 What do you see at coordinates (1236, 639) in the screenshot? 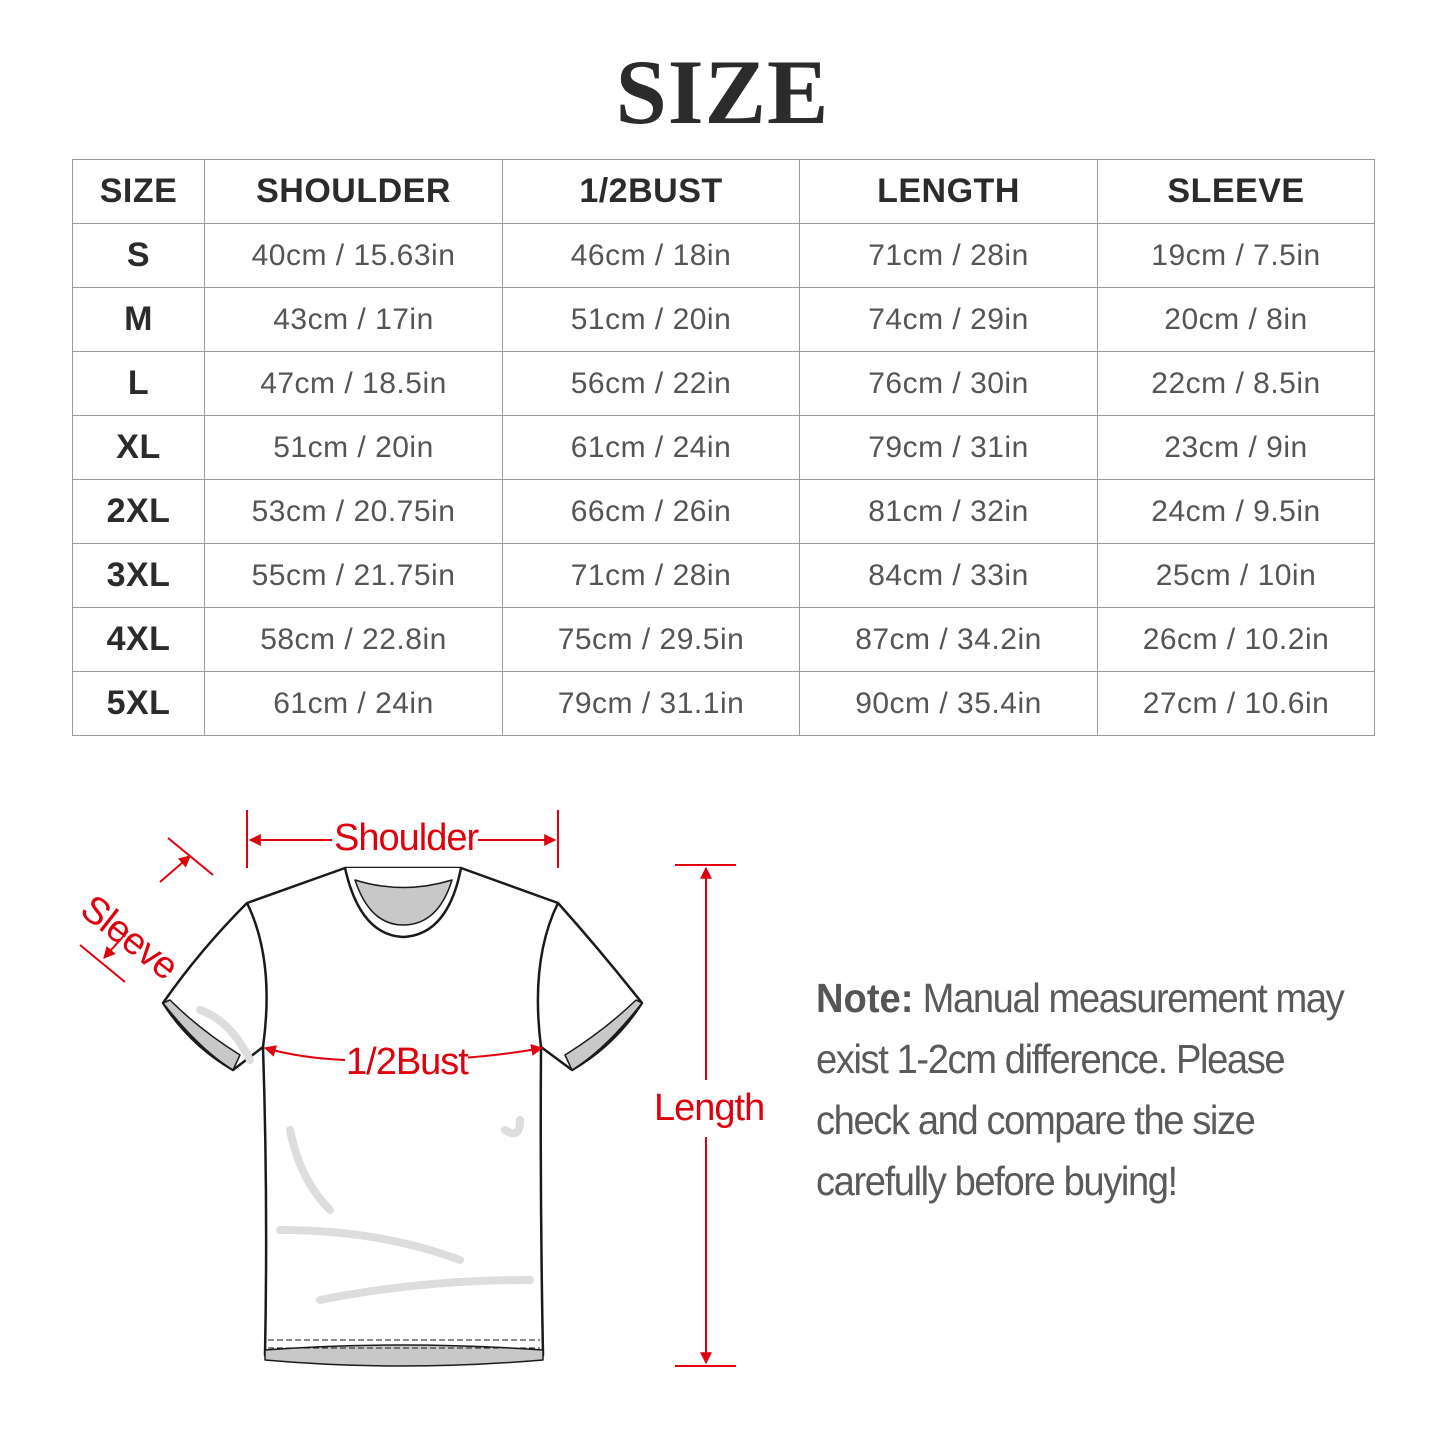
I see `measurement-cell: 26cm / 10.2in` at bounding box center [1236, 639].